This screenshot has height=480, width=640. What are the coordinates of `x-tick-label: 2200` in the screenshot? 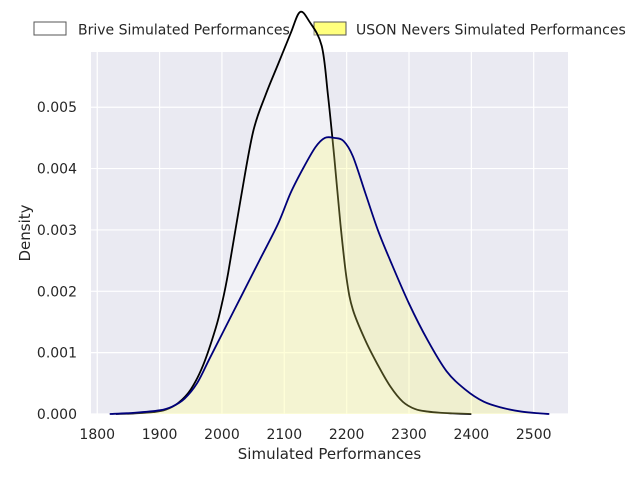 It's located at (347, 435).